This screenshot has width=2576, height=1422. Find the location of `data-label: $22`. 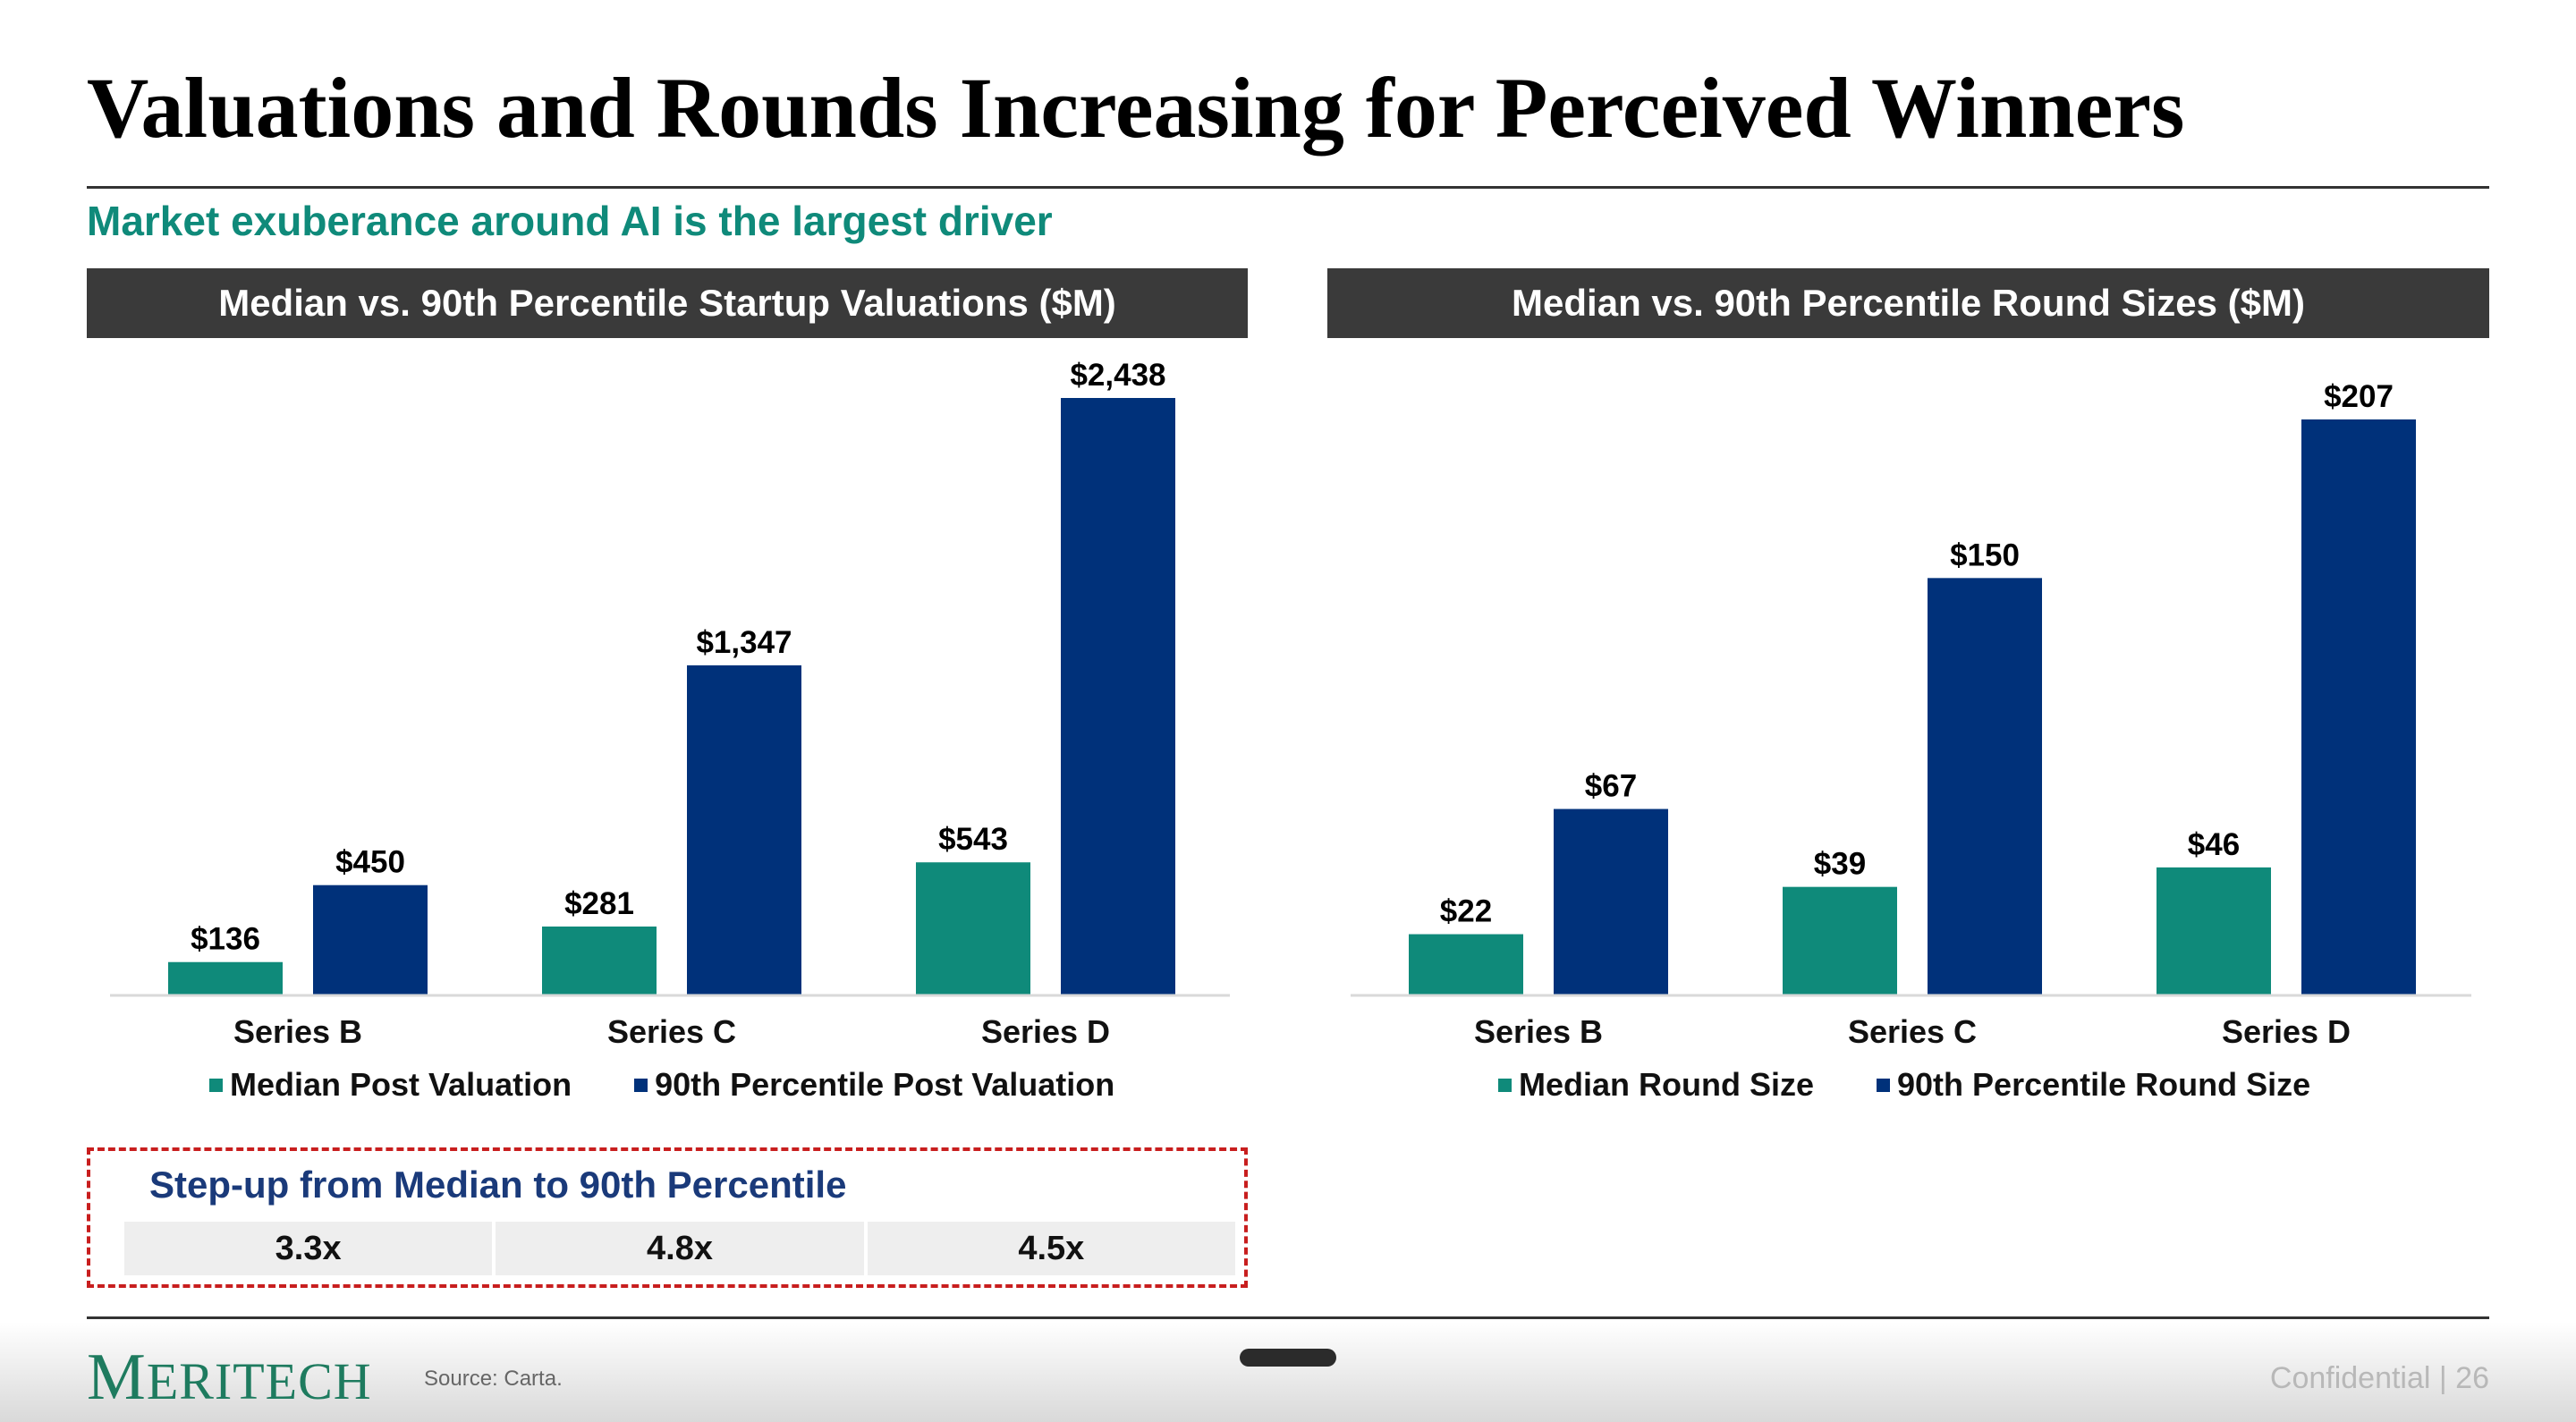

data-label: $22 is located at coordinates (1466, 911).